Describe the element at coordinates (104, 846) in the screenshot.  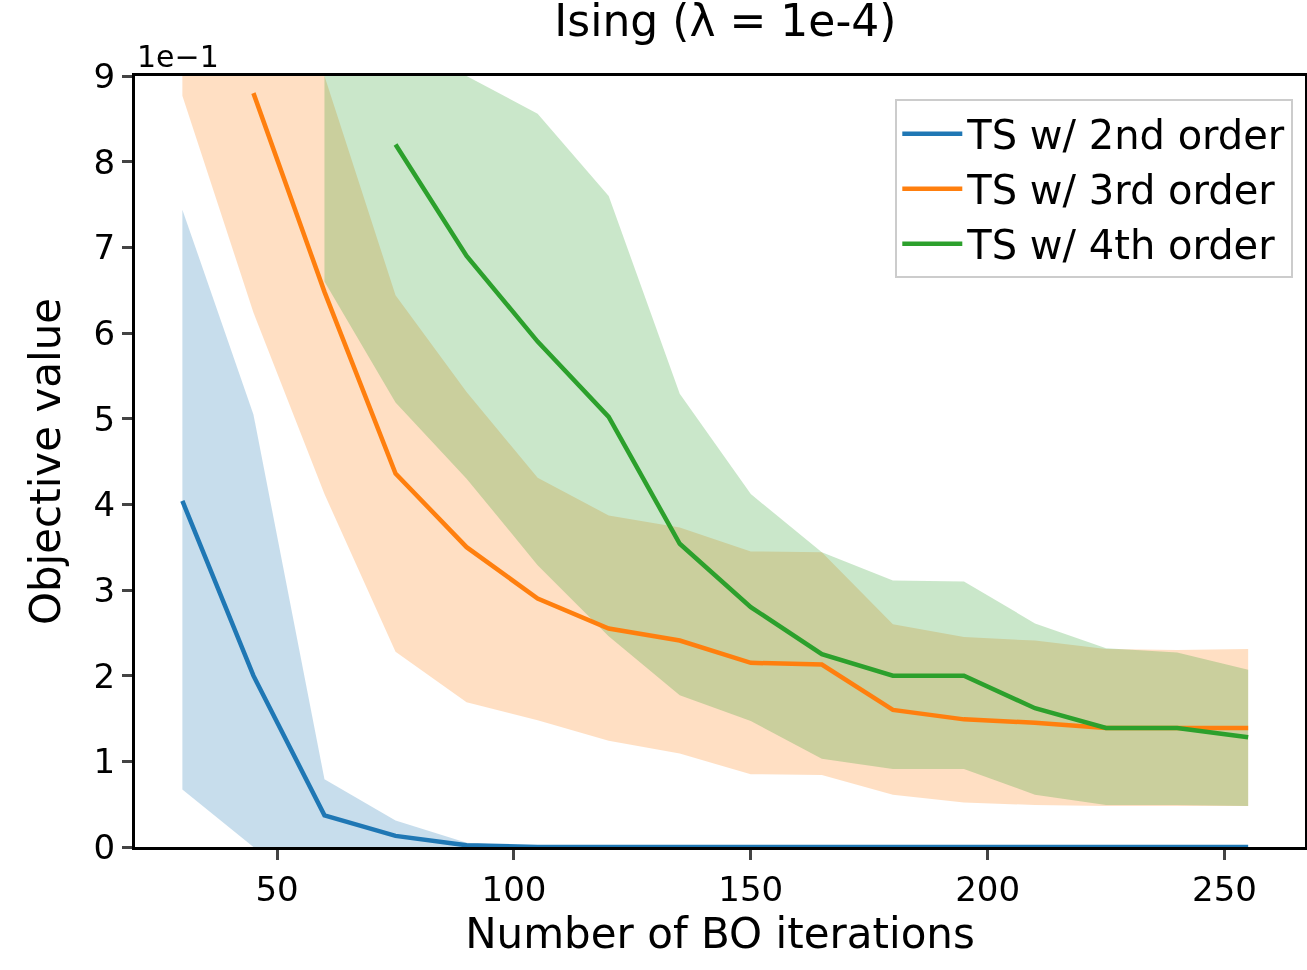
I see `y-tick-label: 0` at that location.